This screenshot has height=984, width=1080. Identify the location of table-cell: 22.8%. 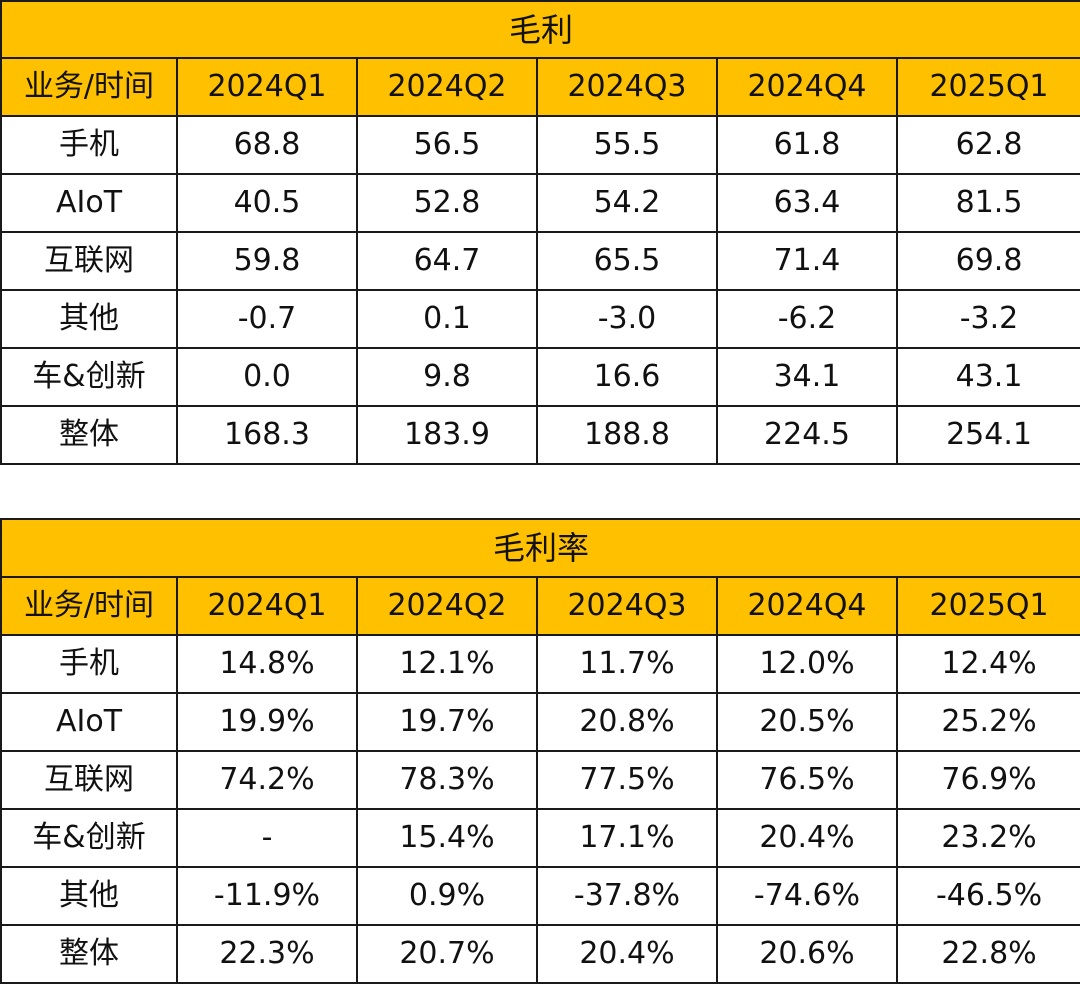
(987, 954).